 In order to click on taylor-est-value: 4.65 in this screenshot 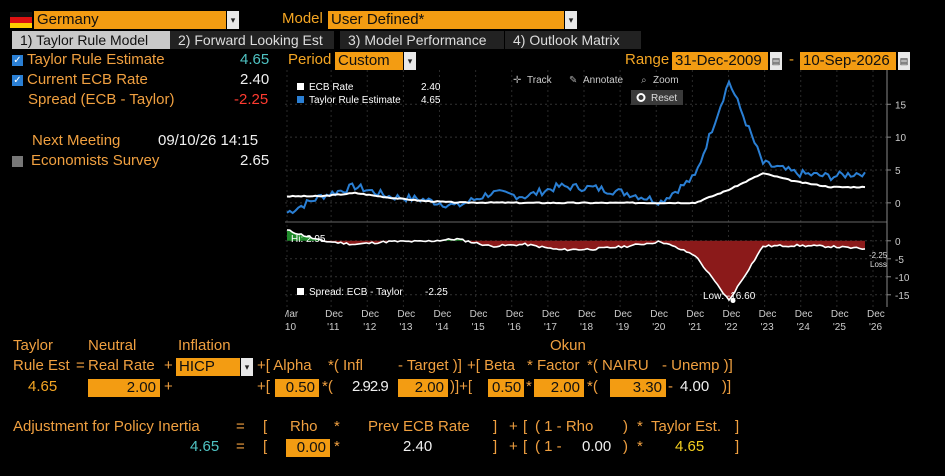, I will do `click(690, 446)`.